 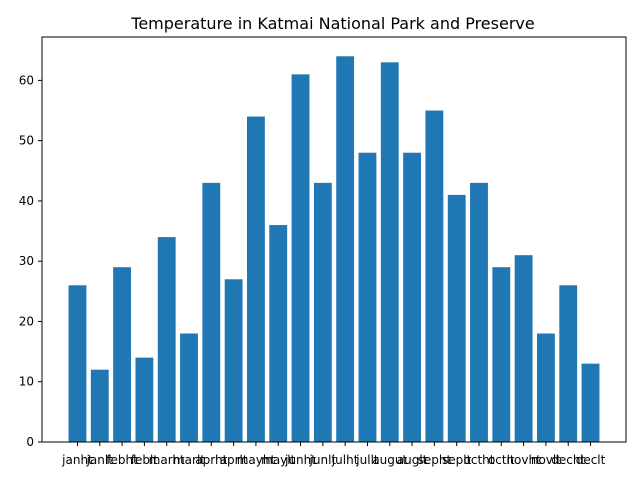 What do you see at coordinates (100, 460) in the screenshot?
I see `x-tick-label: janlt` at bounding box center [100, 460].